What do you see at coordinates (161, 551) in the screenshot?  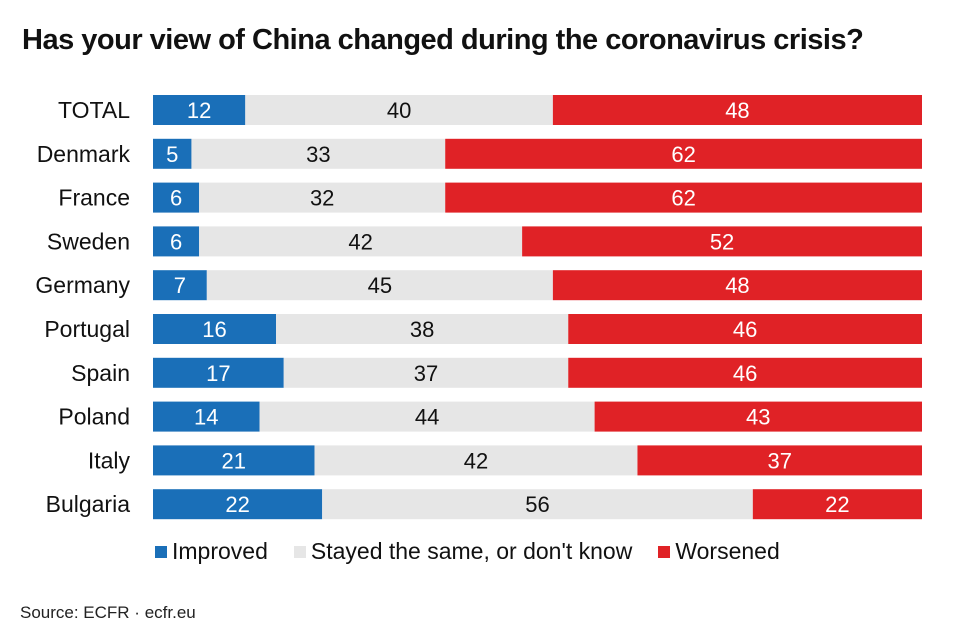 I see `legend-swatch-improved` at bounding box center [161, 551].